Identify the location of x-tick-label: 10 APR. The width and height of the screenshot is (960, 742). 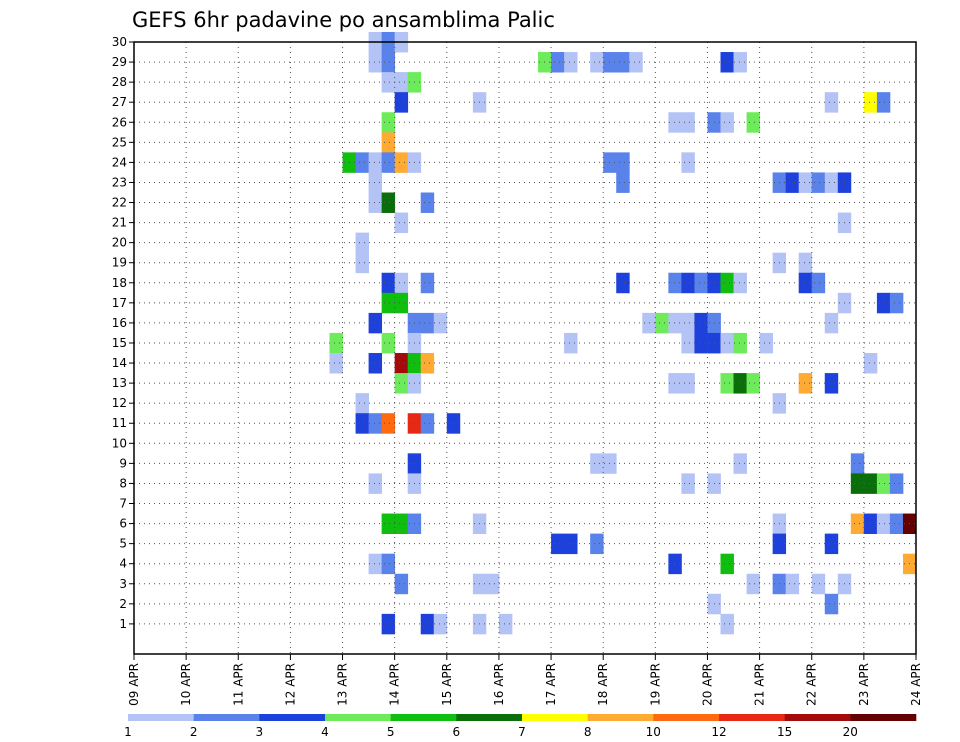
(186, 684).